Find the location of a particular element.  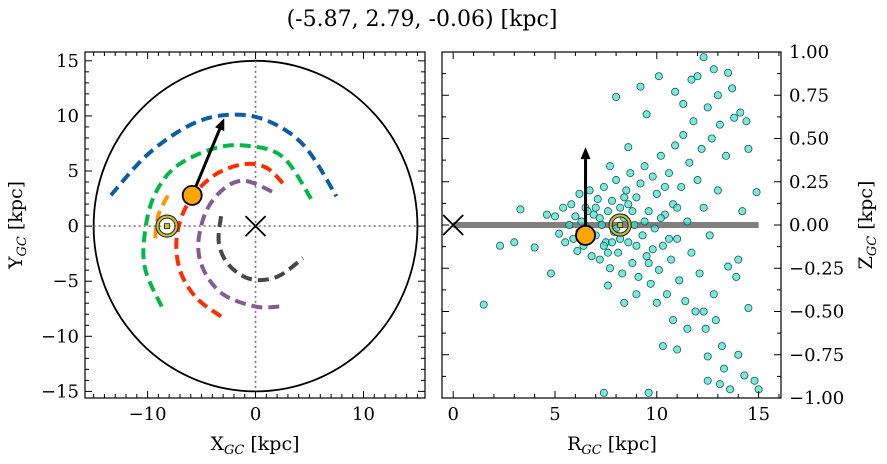

velocity-arrow is located at coordinates (206, 162).